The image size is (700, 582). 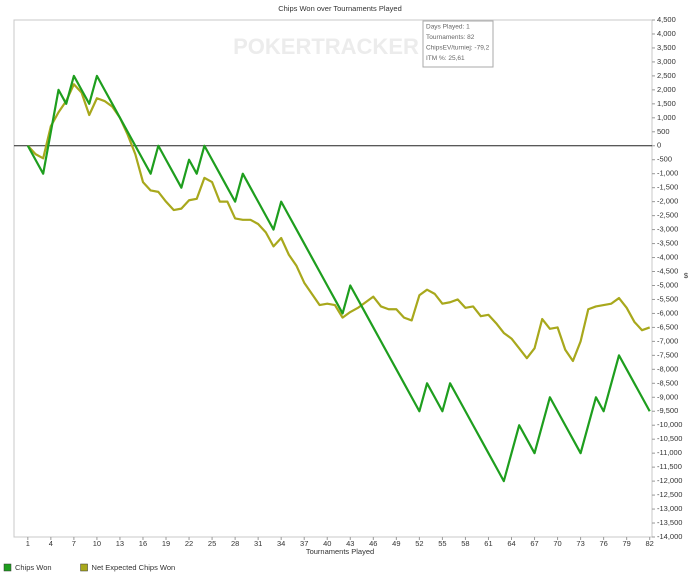 What do you see at coordinates (666, 75) in the screenshot?
I see `y-tick-label: 2,500` at bounding box center [666, 75].